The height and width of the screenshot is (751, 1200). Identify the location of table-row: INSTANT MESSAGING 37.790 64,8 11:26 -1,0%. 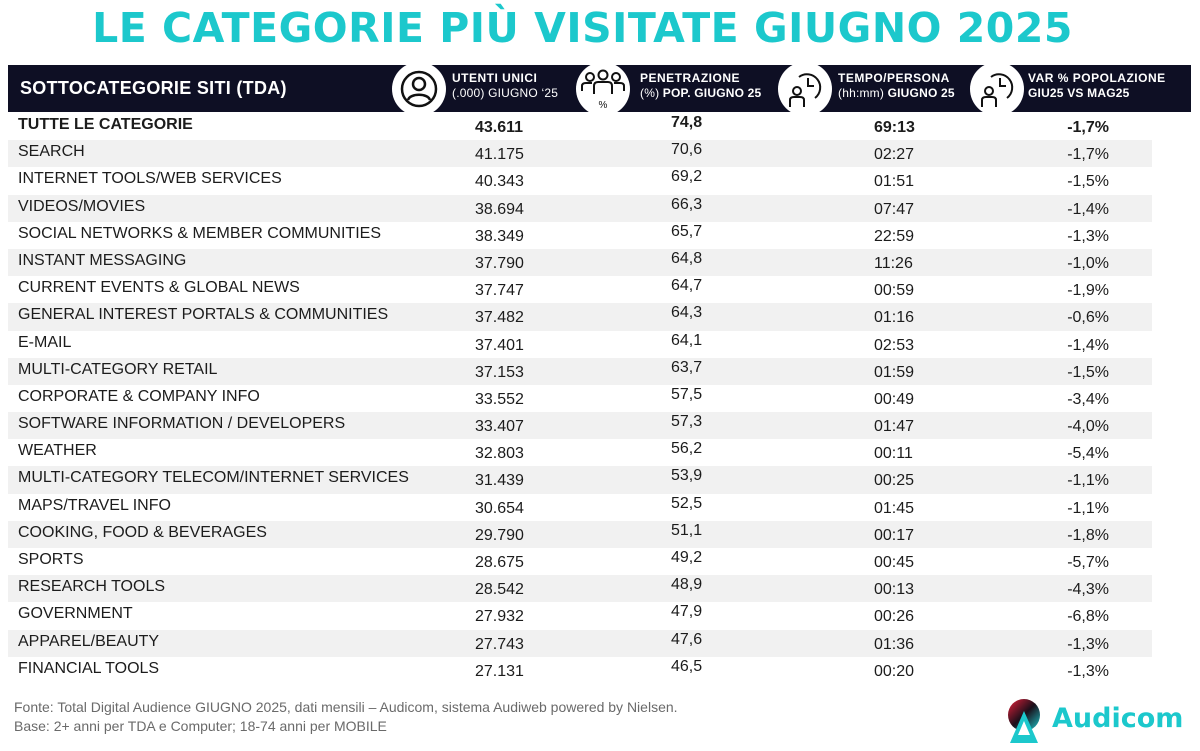
(580, 262).